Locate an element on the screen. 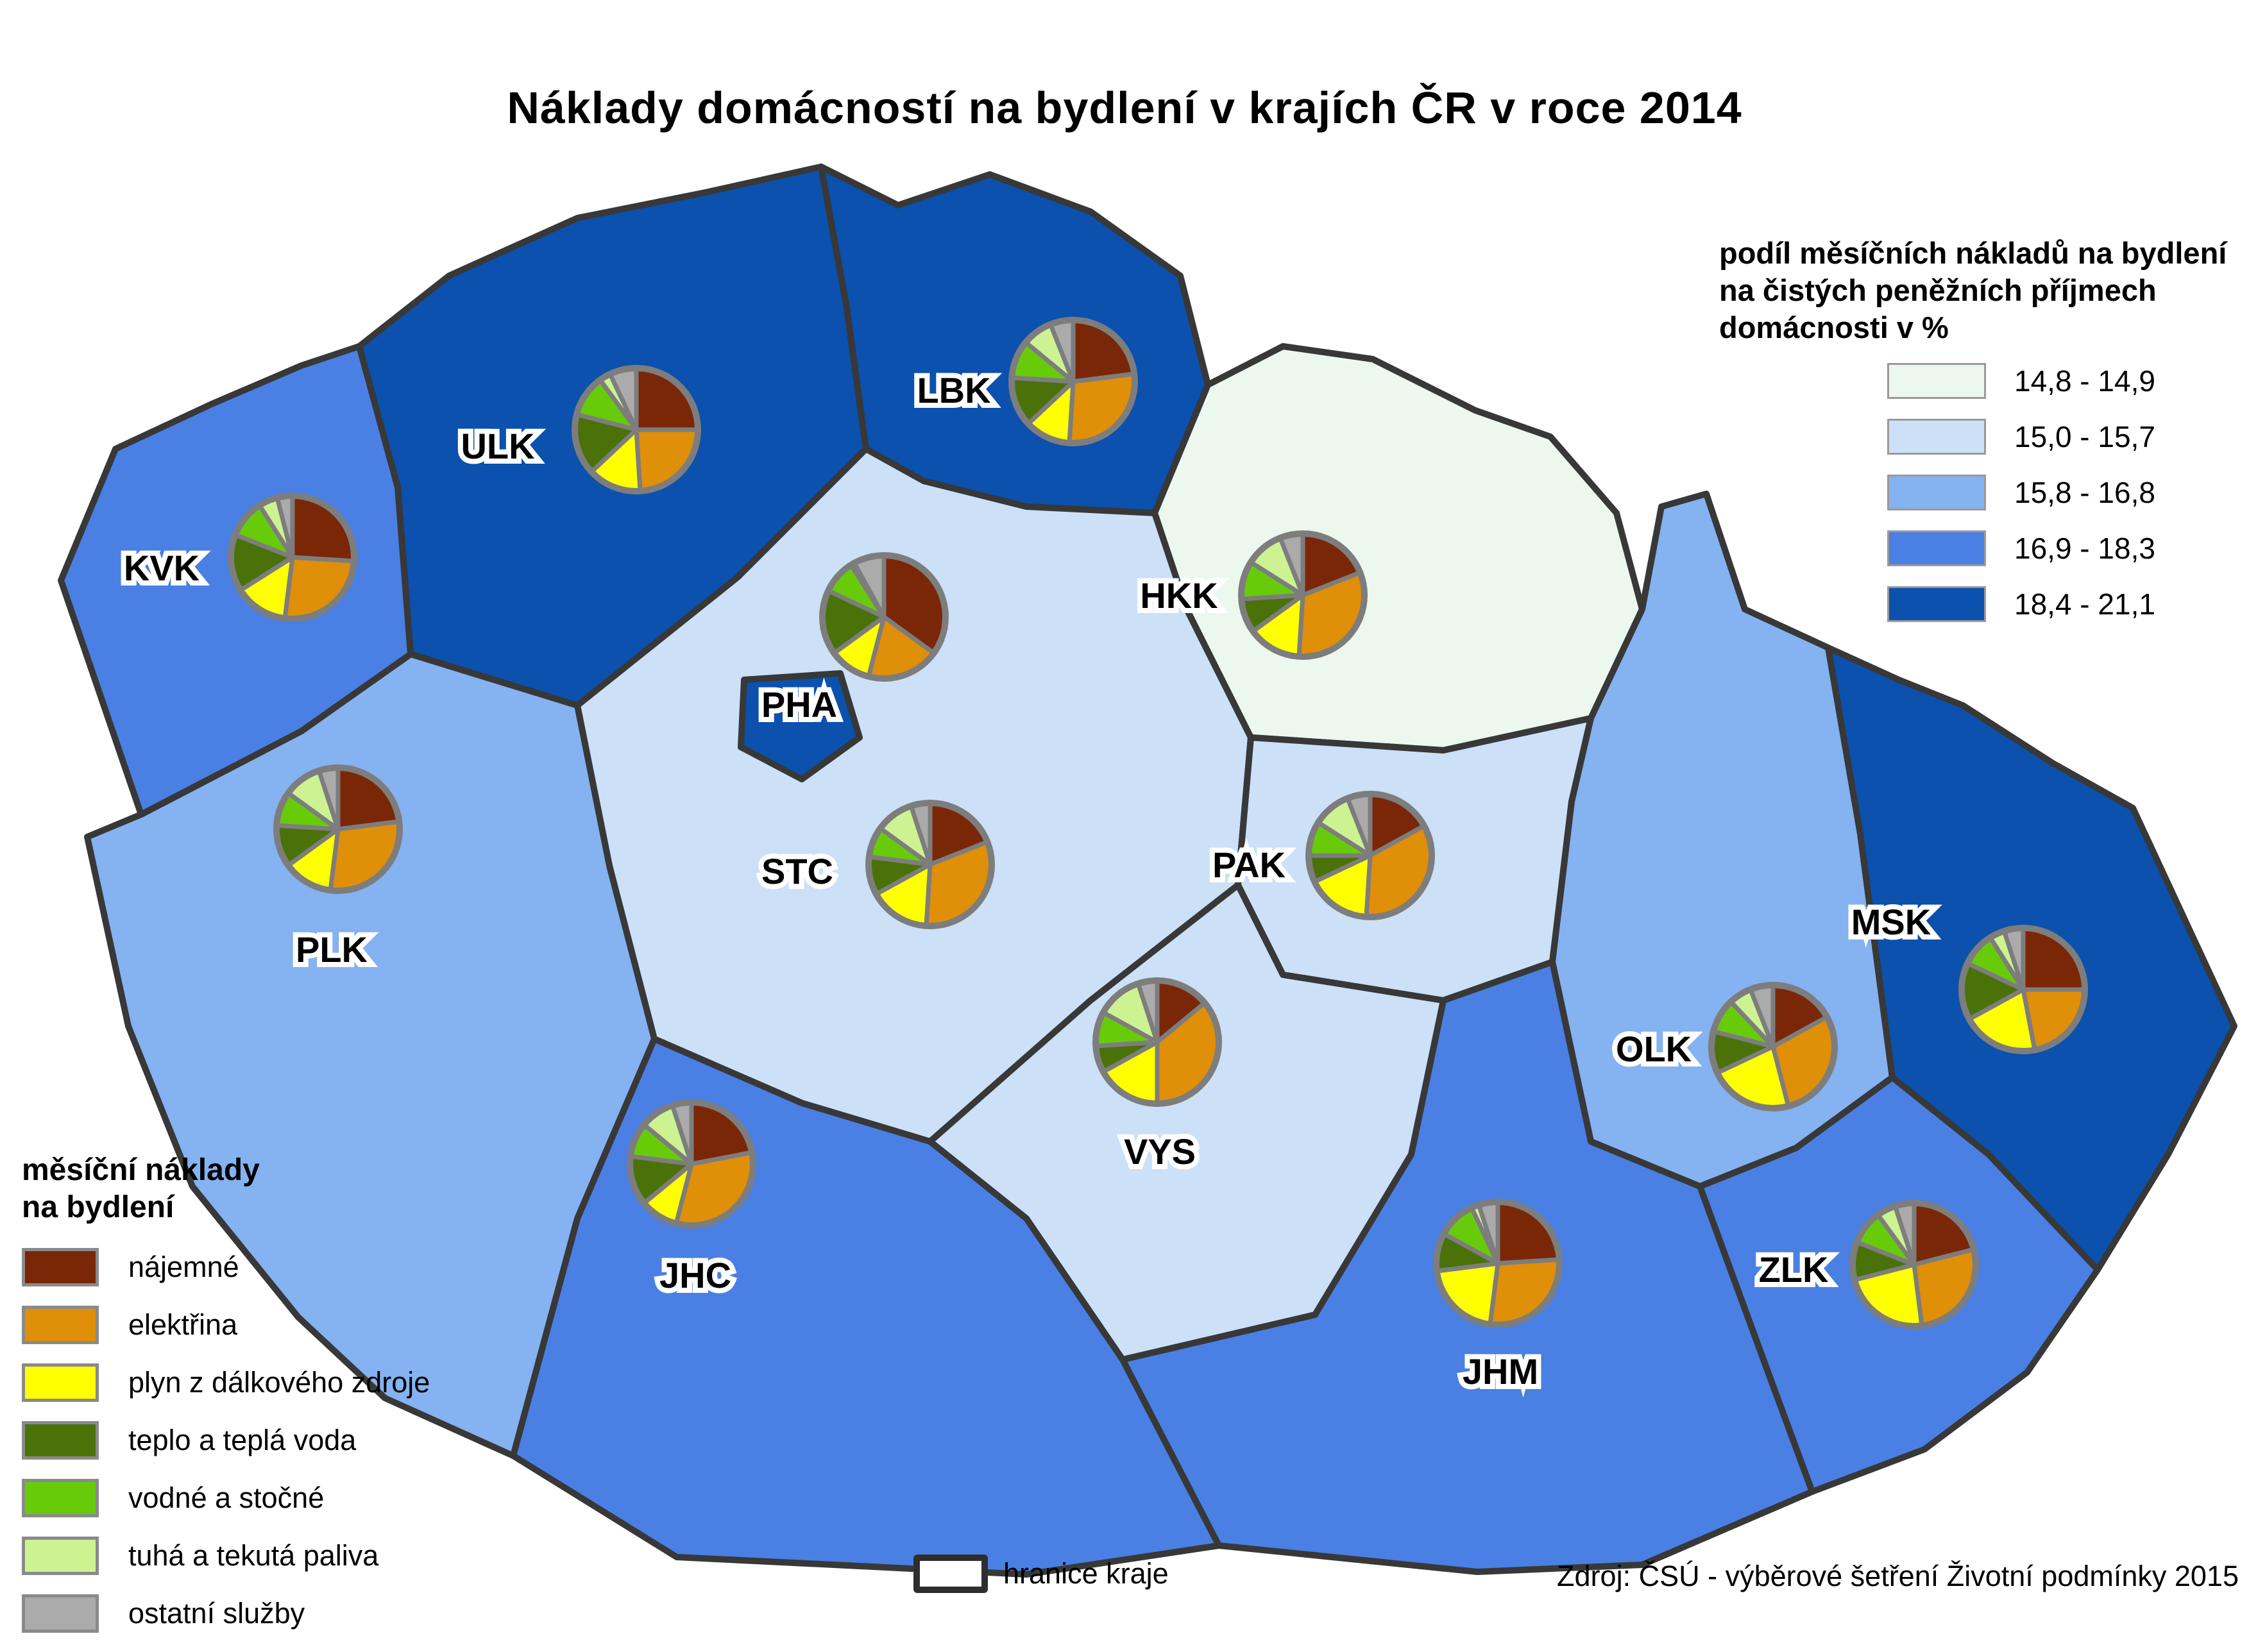  pie-OLK is located at coordinates (1773, 1046).